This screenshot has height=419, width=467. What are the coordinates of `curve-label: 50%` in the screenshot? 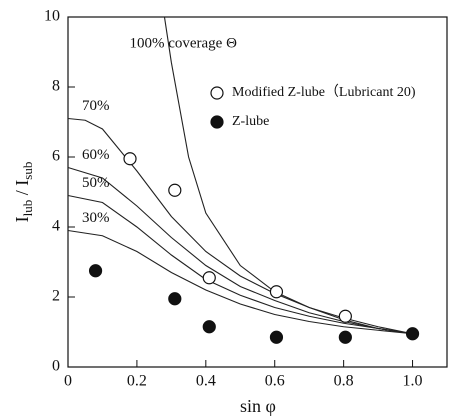 It's located at (96, 183).